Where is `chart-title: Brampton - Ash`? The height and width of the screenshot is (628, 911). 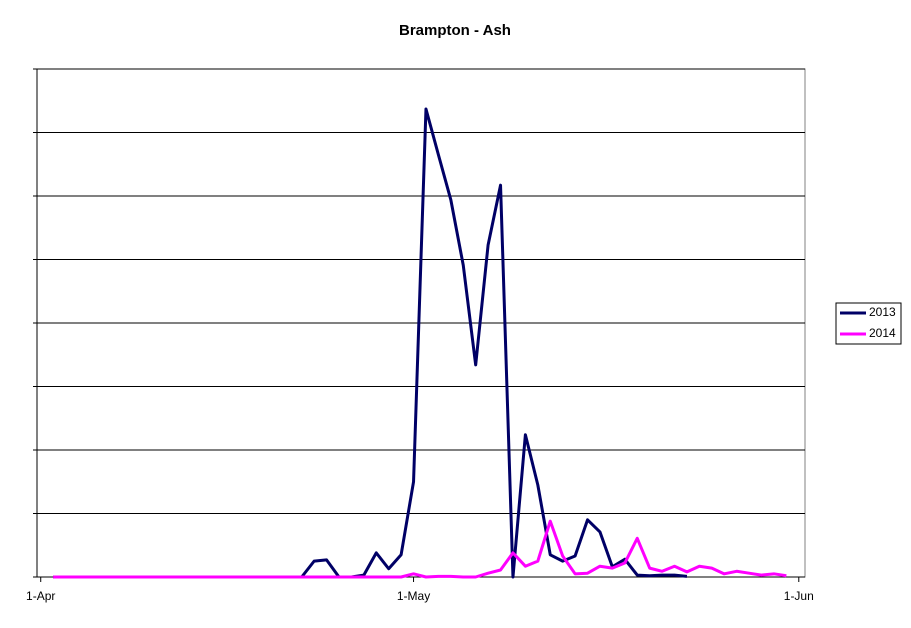
chart-title: Brampton - Ash is located at coordinates (455, 30).